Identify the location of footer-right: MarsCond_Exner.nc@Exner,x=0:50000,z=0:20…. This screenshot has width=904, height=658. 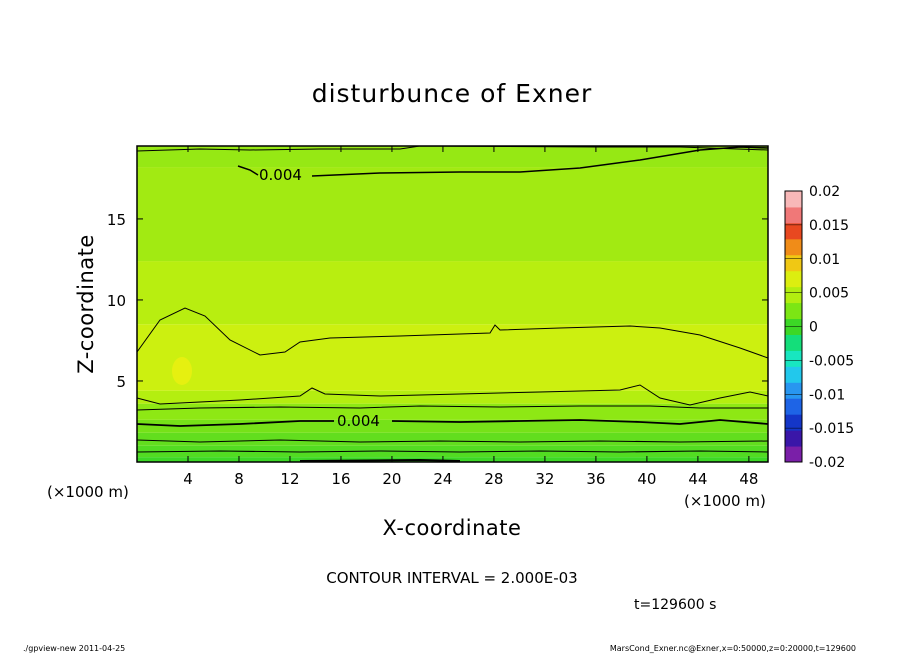
(733, 648).